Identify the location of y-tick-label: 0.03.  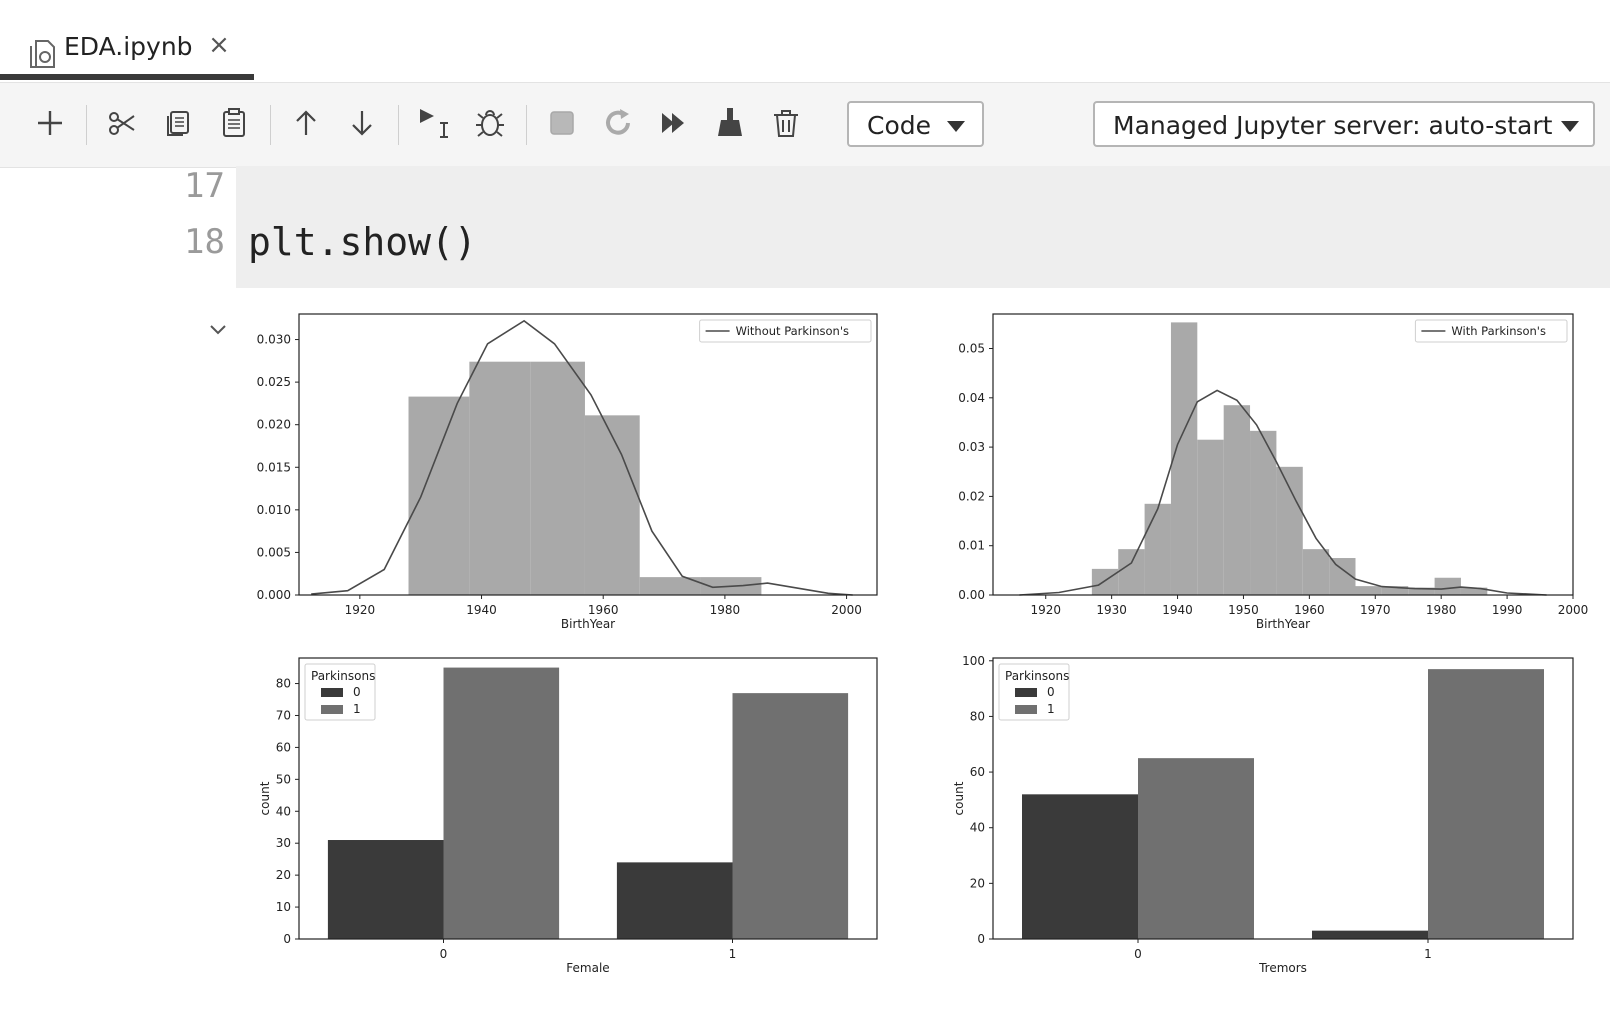
(971, 447).